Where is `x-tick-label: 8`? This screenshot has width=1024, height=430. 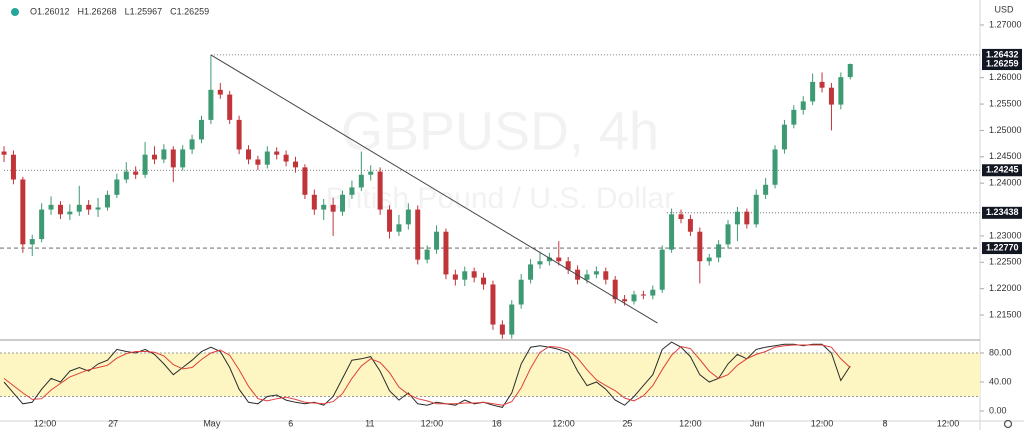
x-tick-label: 8 is located at coordinates (885, 423).